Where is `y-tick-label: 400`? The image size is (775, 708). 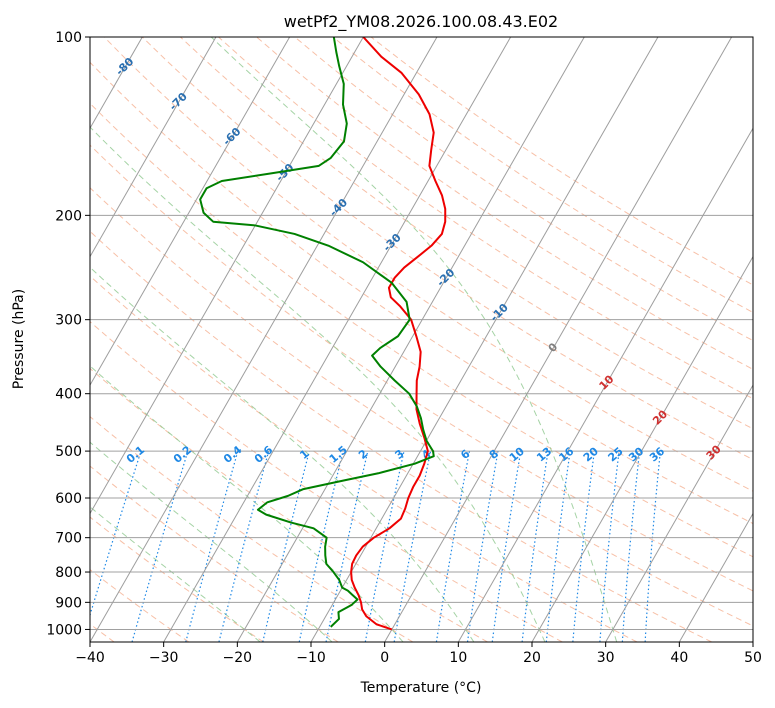
y-tick-label: 400 is located at coordinates (68, 395).